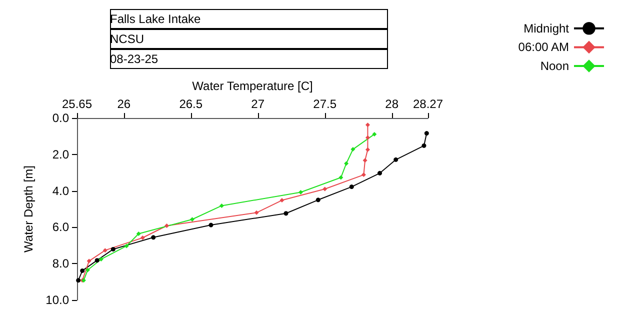 Image resolution: width=620 pixels, height=324 pixels. What do you see at coordinates (61, 118) in the screenshot?
I see `y-tick-label: 0.0` at bounding box center [61, 118].